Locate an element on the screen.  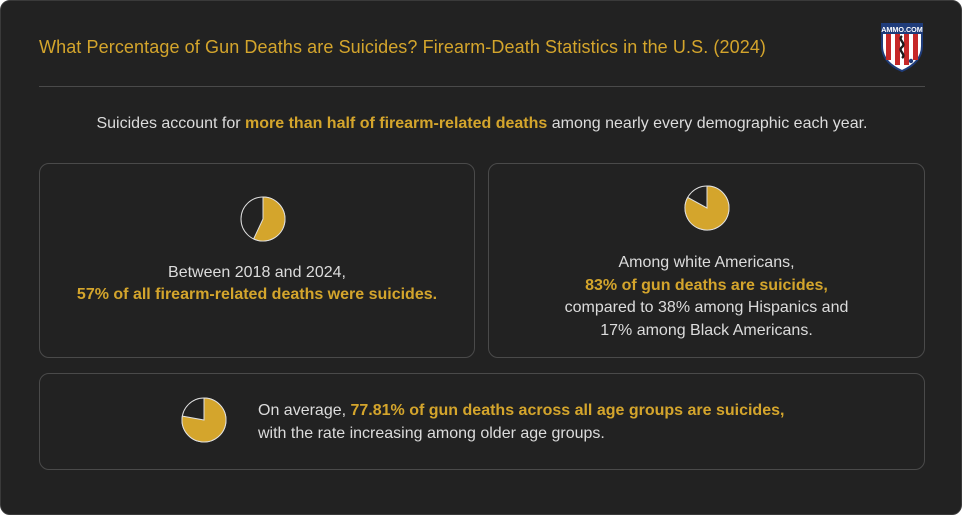
header-divider is located at coordinates (482, 86).